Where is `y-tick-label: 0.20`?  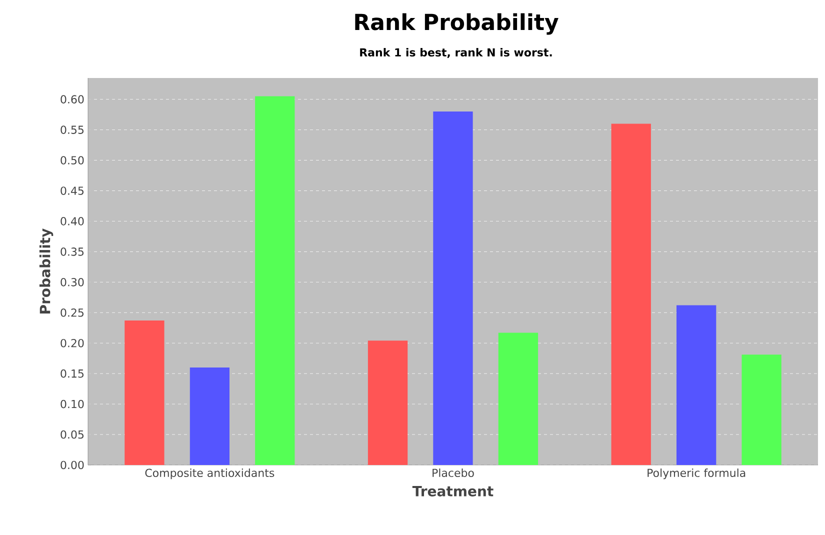 y-tick-label: 0.20 is located at coordinates (72, 343).